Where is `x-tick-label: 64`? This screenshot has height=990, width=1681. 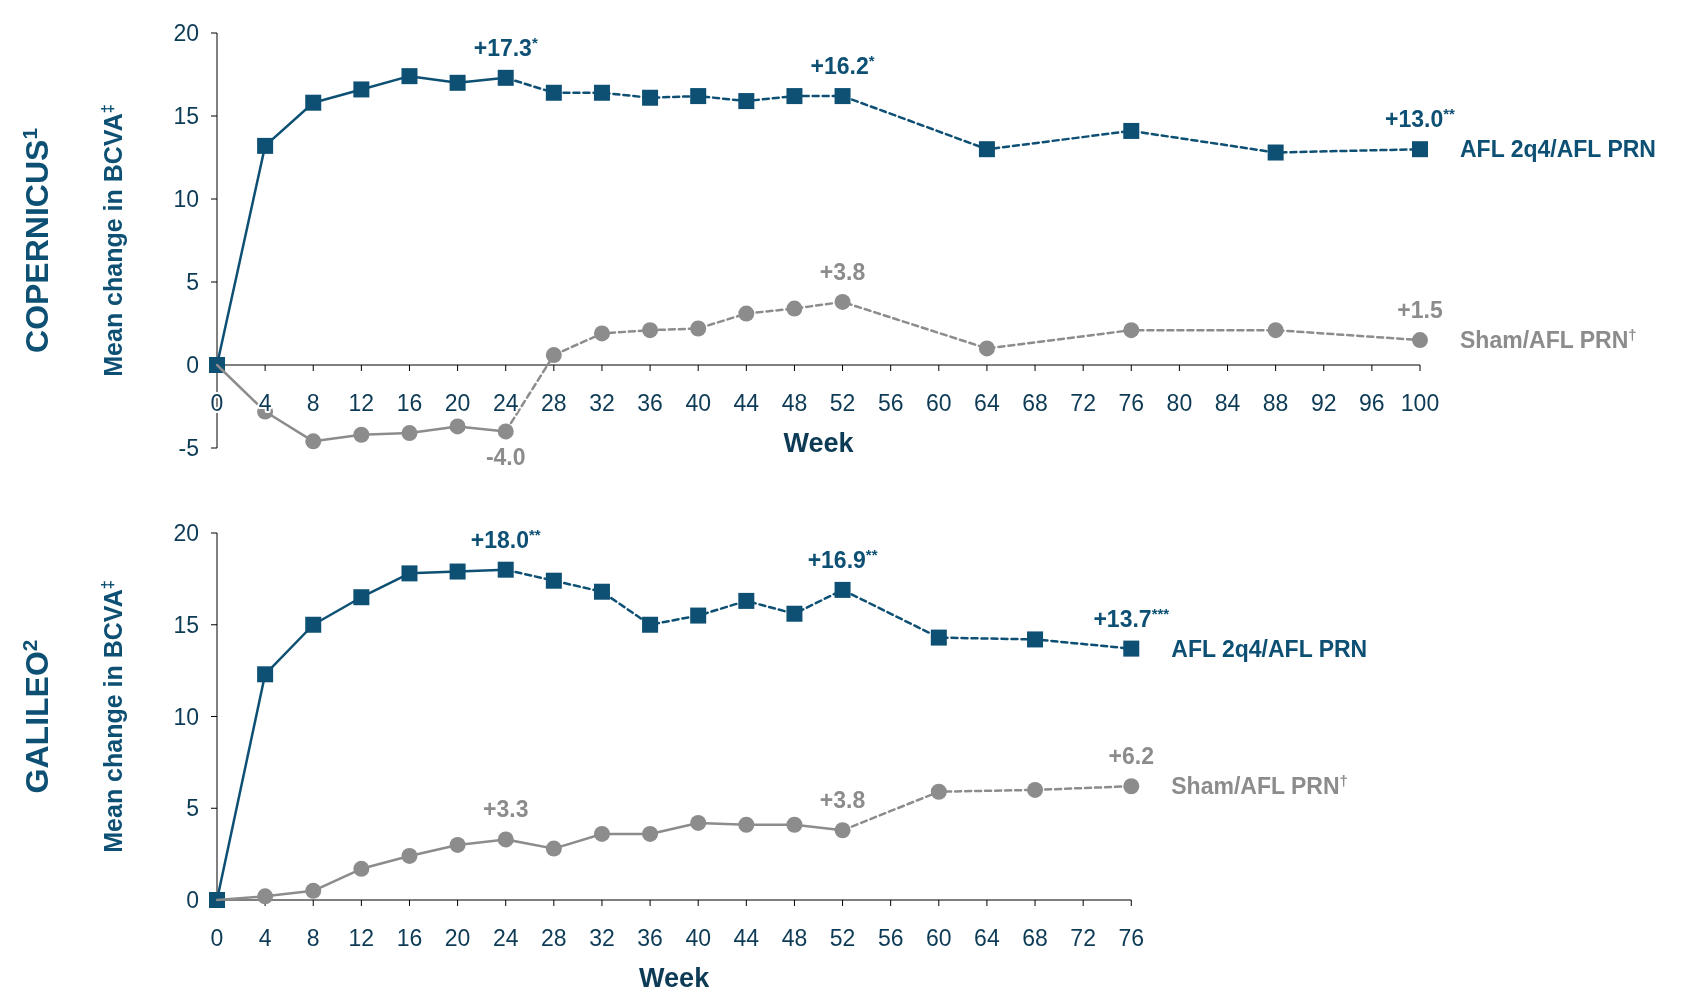
x-tick-label: 64 is located at coordinates (987, 938).